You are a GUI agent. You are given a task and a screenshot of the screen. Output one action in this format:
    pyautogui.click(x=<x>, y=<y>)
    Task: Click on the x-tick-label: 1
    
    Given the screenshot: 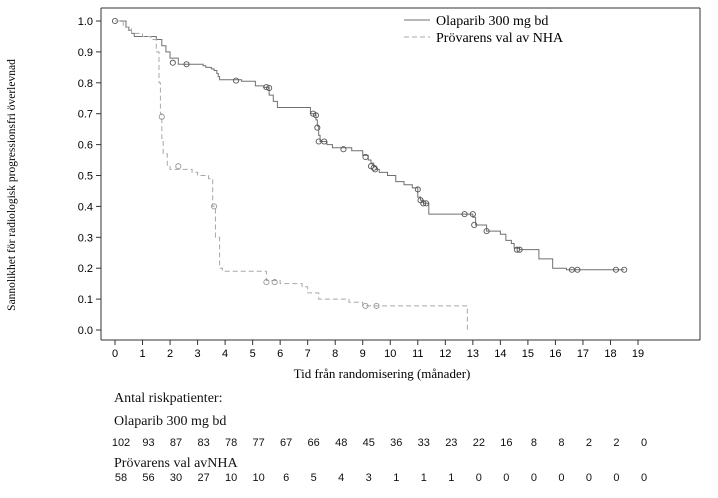 What is the action you would take?
    pyautogui.click(x=142, y=354)
    